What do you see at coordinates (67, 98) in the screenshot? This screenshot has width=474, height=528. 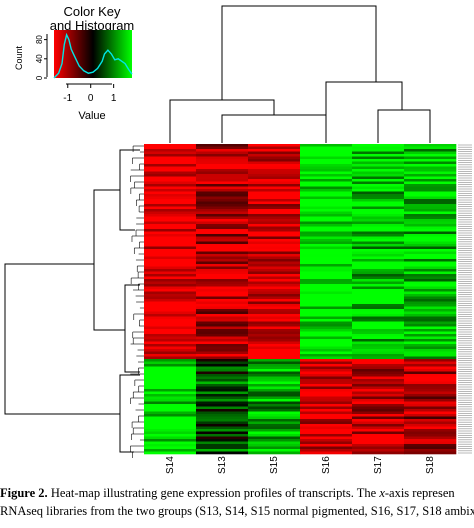 I see `key-xtick-label: -1` at bounding box center [67, 98].